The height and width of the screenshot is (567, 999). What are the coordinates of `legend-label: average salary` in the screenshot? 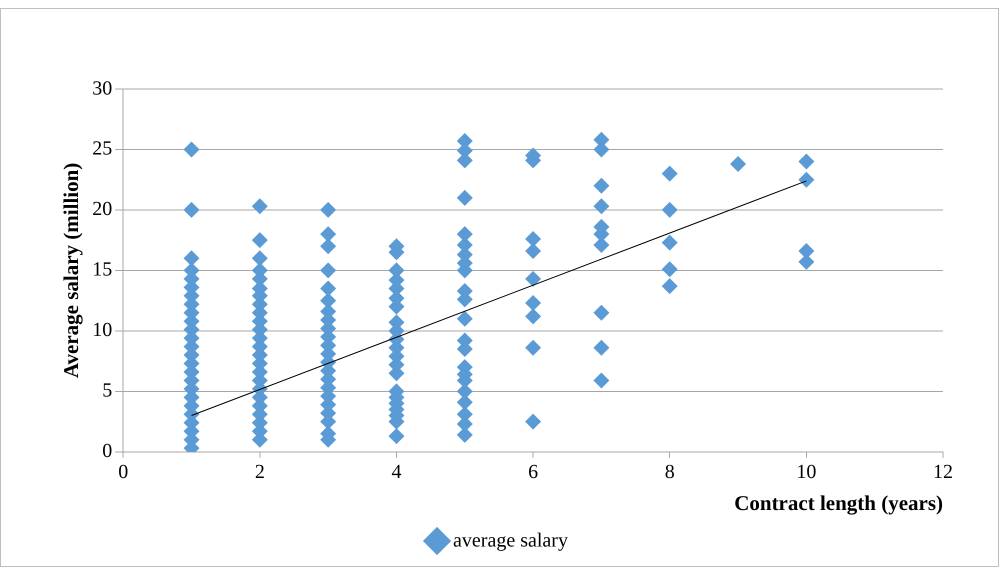 It's located at (510, 540).